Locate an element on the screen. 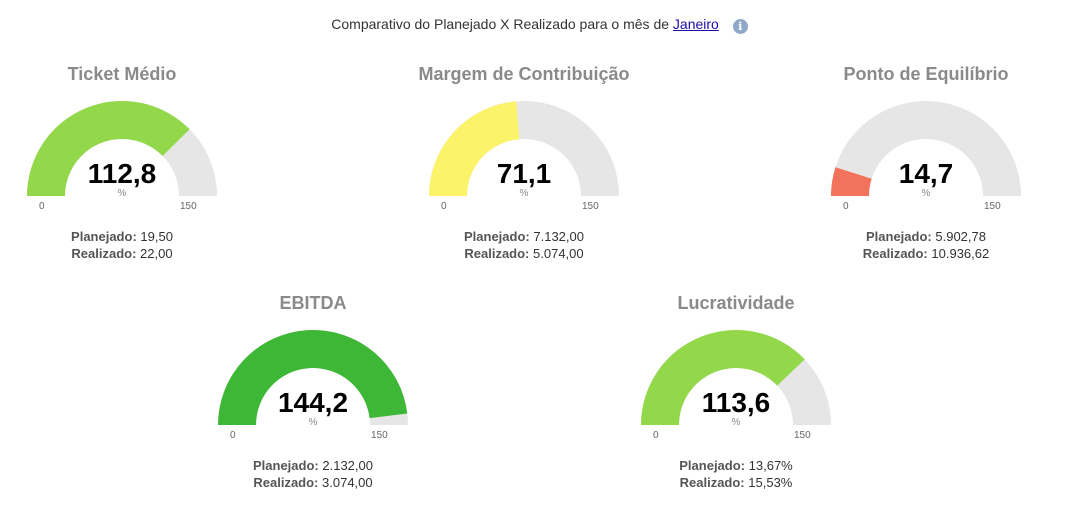 Image resolution: width=1079 pixels, height=520 pixels. planned-row: Planejado: 19,50 is located at coordinates (126, 236).